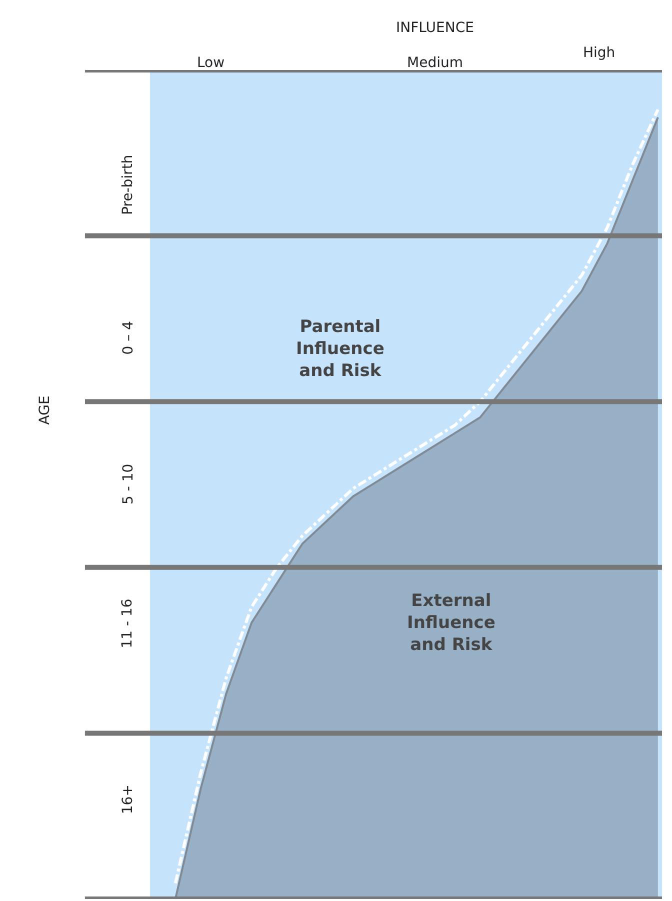 The image size is (672, 901). What do you see at coordinates (435, 63) in the screenshot?
I see `text: Medium` at bounding box center [435, 63].